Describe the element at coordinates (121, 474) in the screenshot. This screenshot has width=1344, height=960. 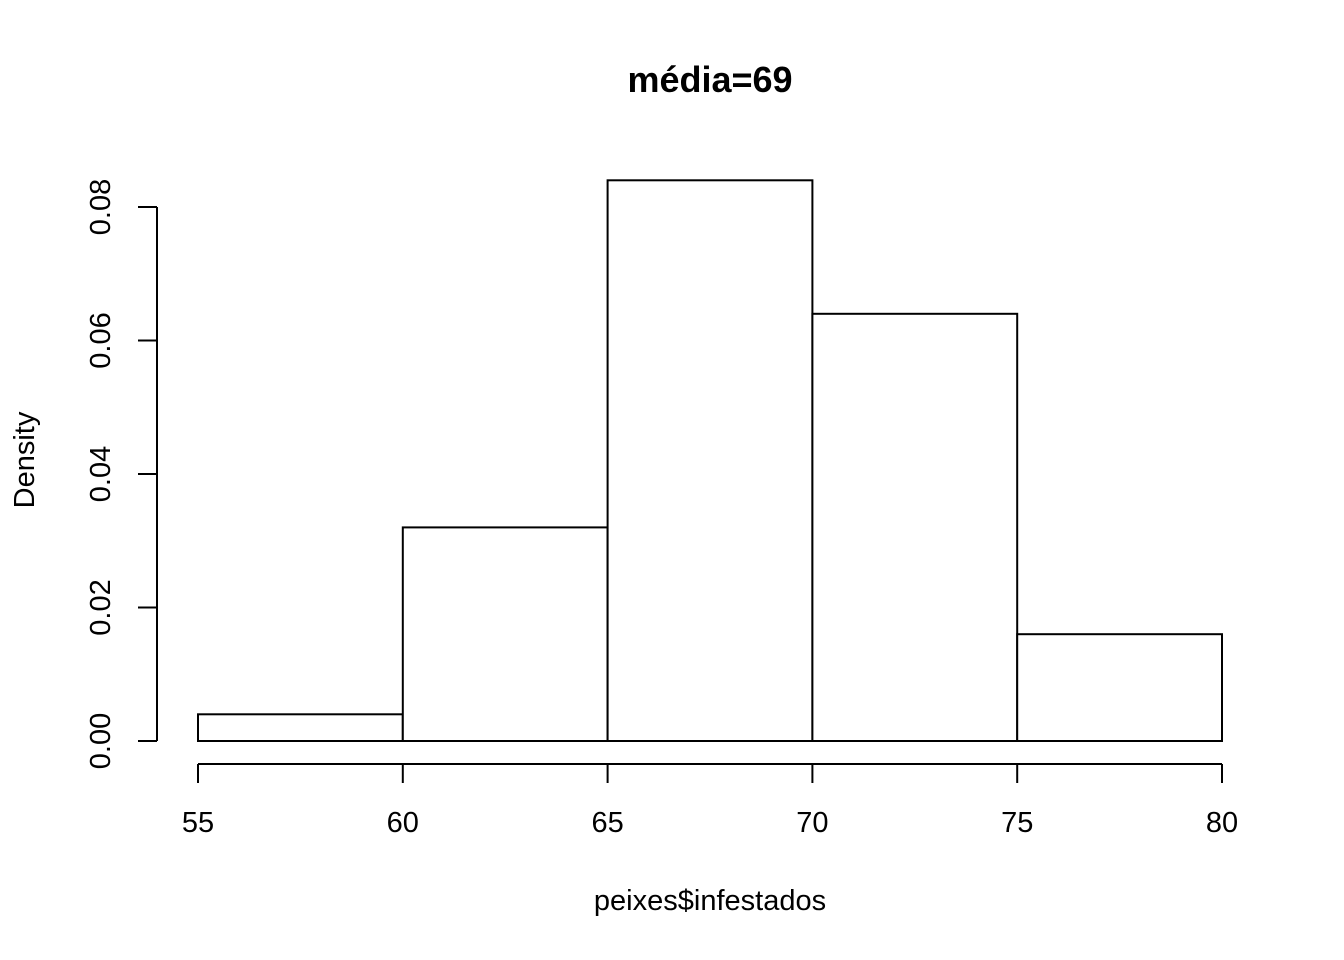
I see `y-axis: 0.00 0.02 0.04 0.06 0.08` at that location.